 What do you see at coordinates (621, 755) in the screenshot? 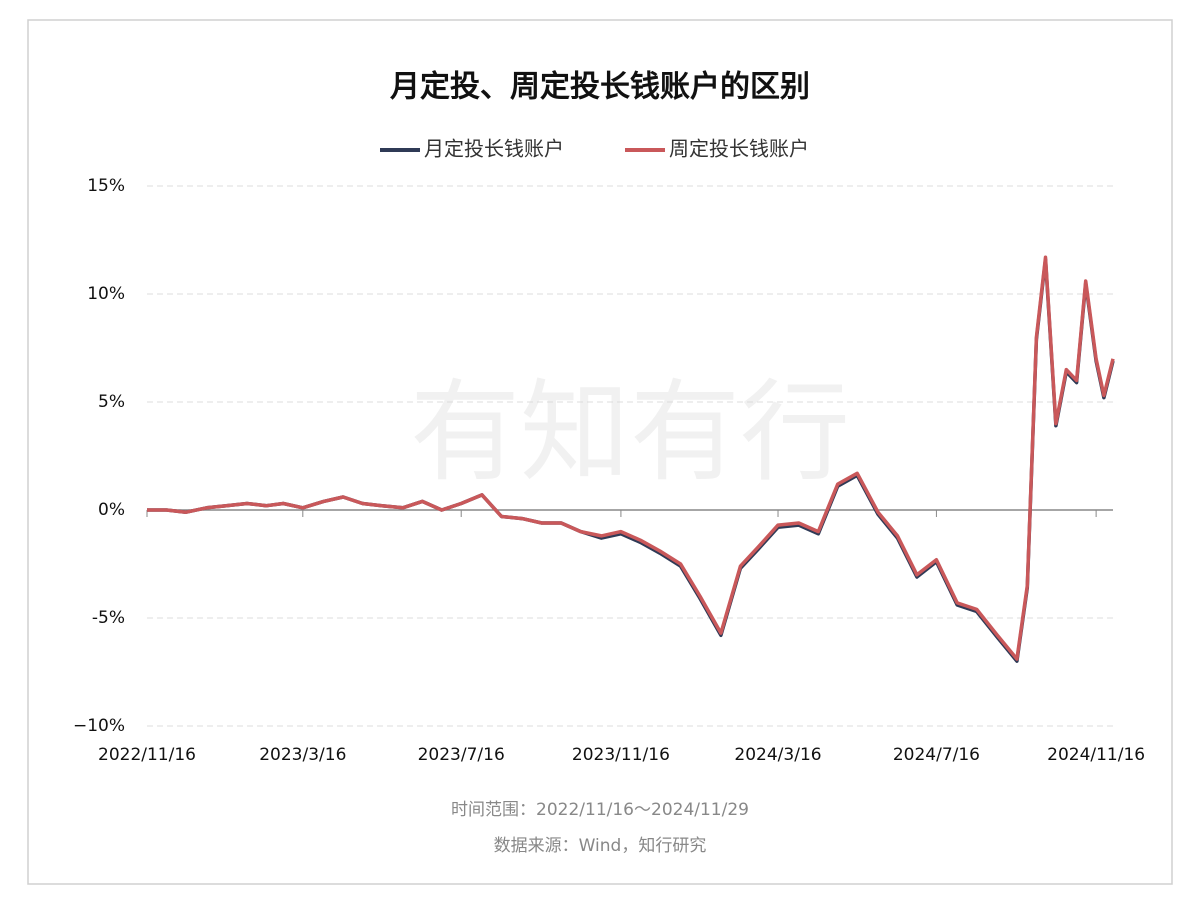
I see `x-tick-label: 2023/11/16` at bounding box center [621, 755].